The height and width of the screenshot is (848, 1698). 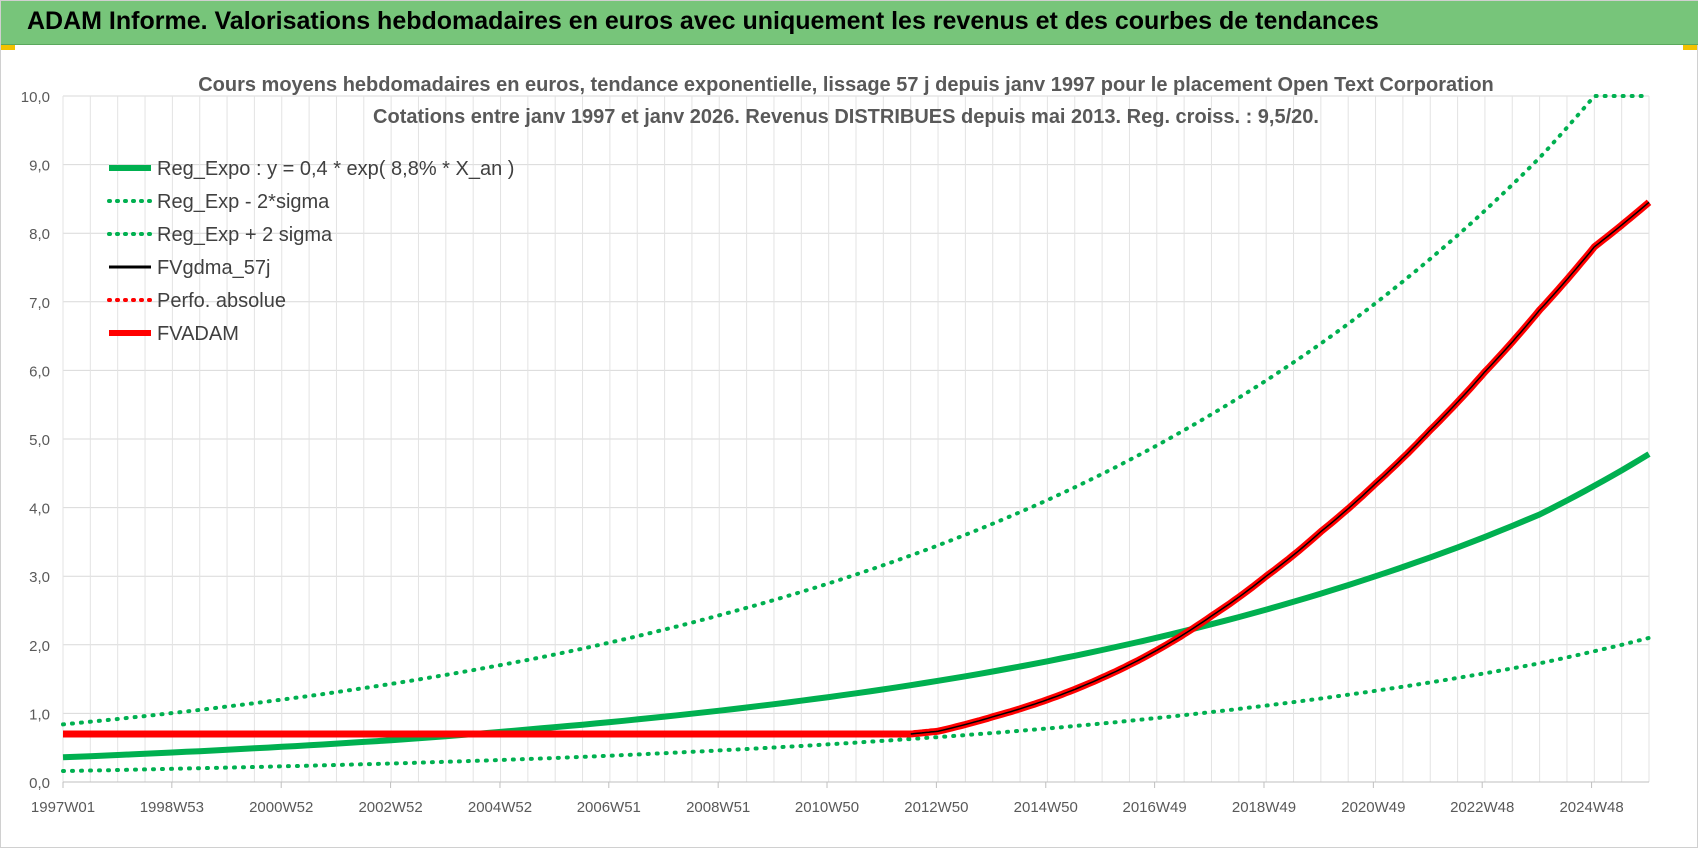 I want to click on corner-marker-left, so click(x=8, y=47).